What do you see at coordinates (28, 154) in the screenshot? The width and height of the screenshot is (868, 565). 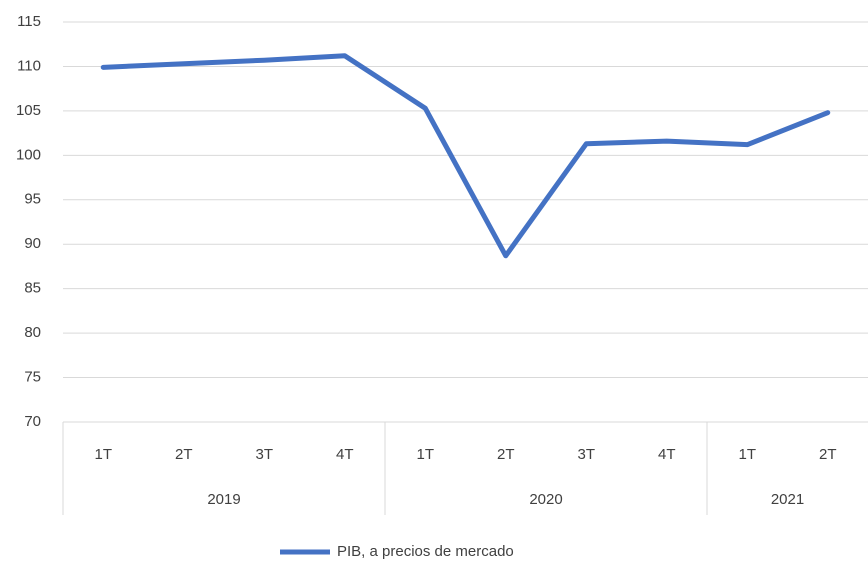 I see `y-tick-label: 100` at bounding box center [28, 154].